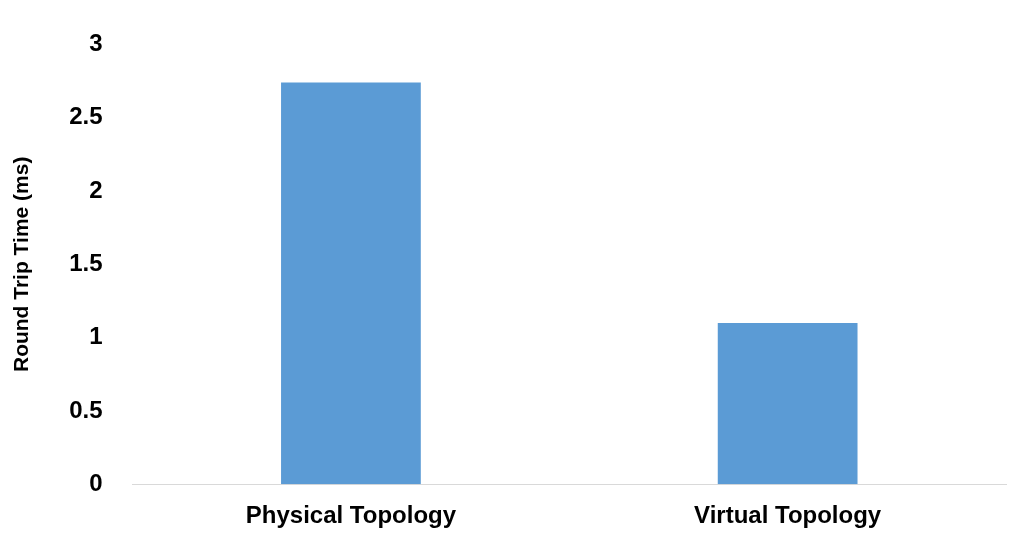  What do you see at coordinates (86, 262) in the screenshot?
I see `y-tick-label: 1.5` at bounding box center [86, 262].